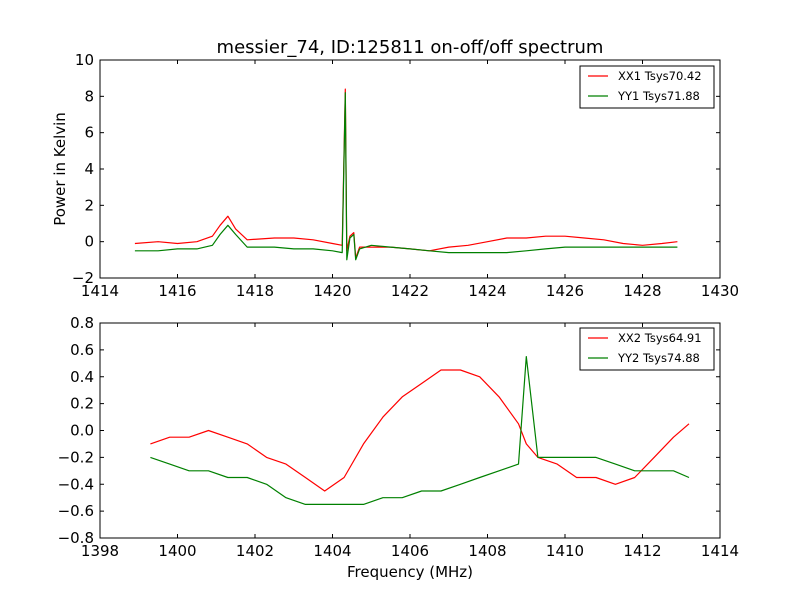  What do you see at coordinates (76, 538) in the screenshot?
I see `bottom-y-tick-label: −0.8` at bounding box center [76, 538].